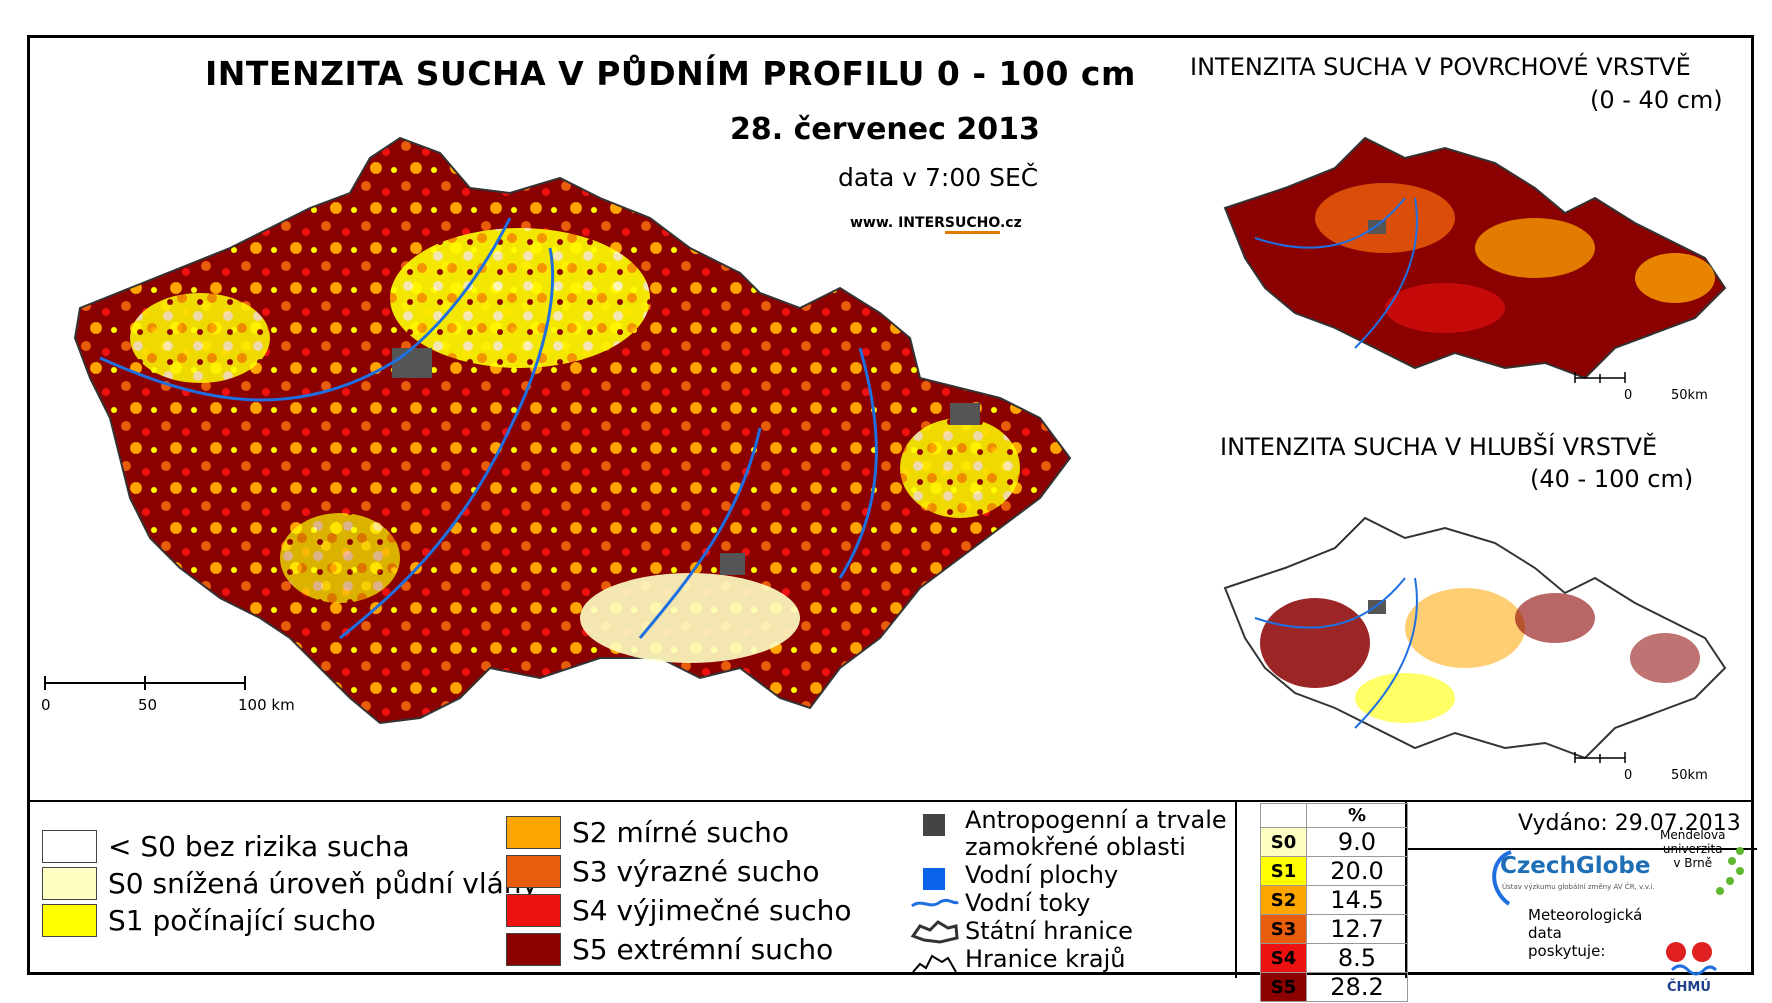 This screenshot has width=1772, height=1003. I want to click on inset-top-scale-50: 50km, so click(1689, 395).